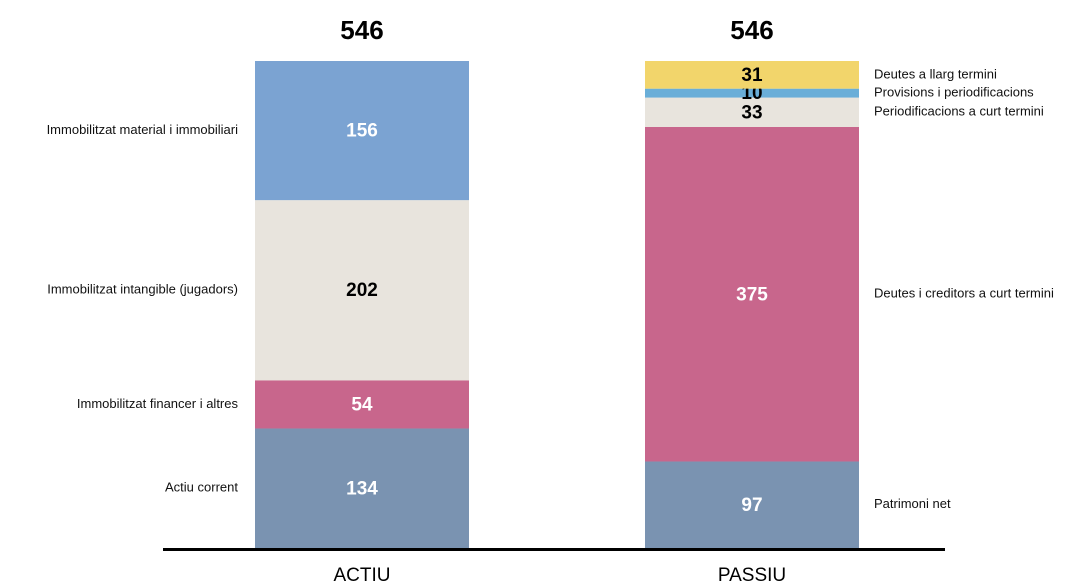 The height and width of the screenshot is (586, 1083). I want to click on value-label: 375, so click(752, 294).